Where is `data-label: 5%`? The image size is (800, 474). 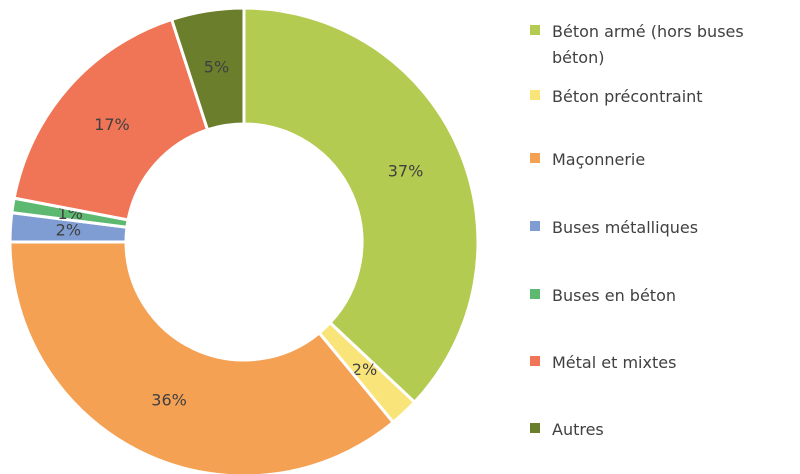 data-label: 5% is located at coordinates (216, 67).